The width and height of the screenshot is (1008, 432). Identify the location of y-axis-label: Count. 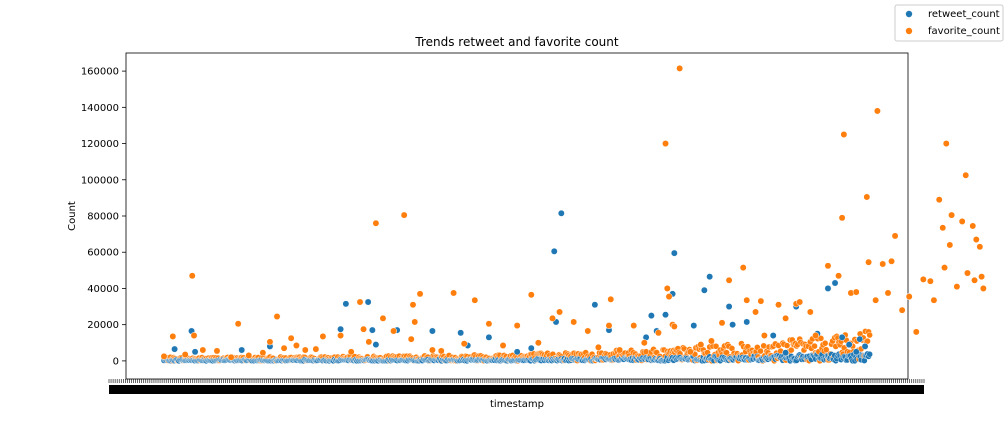
(72, 216).